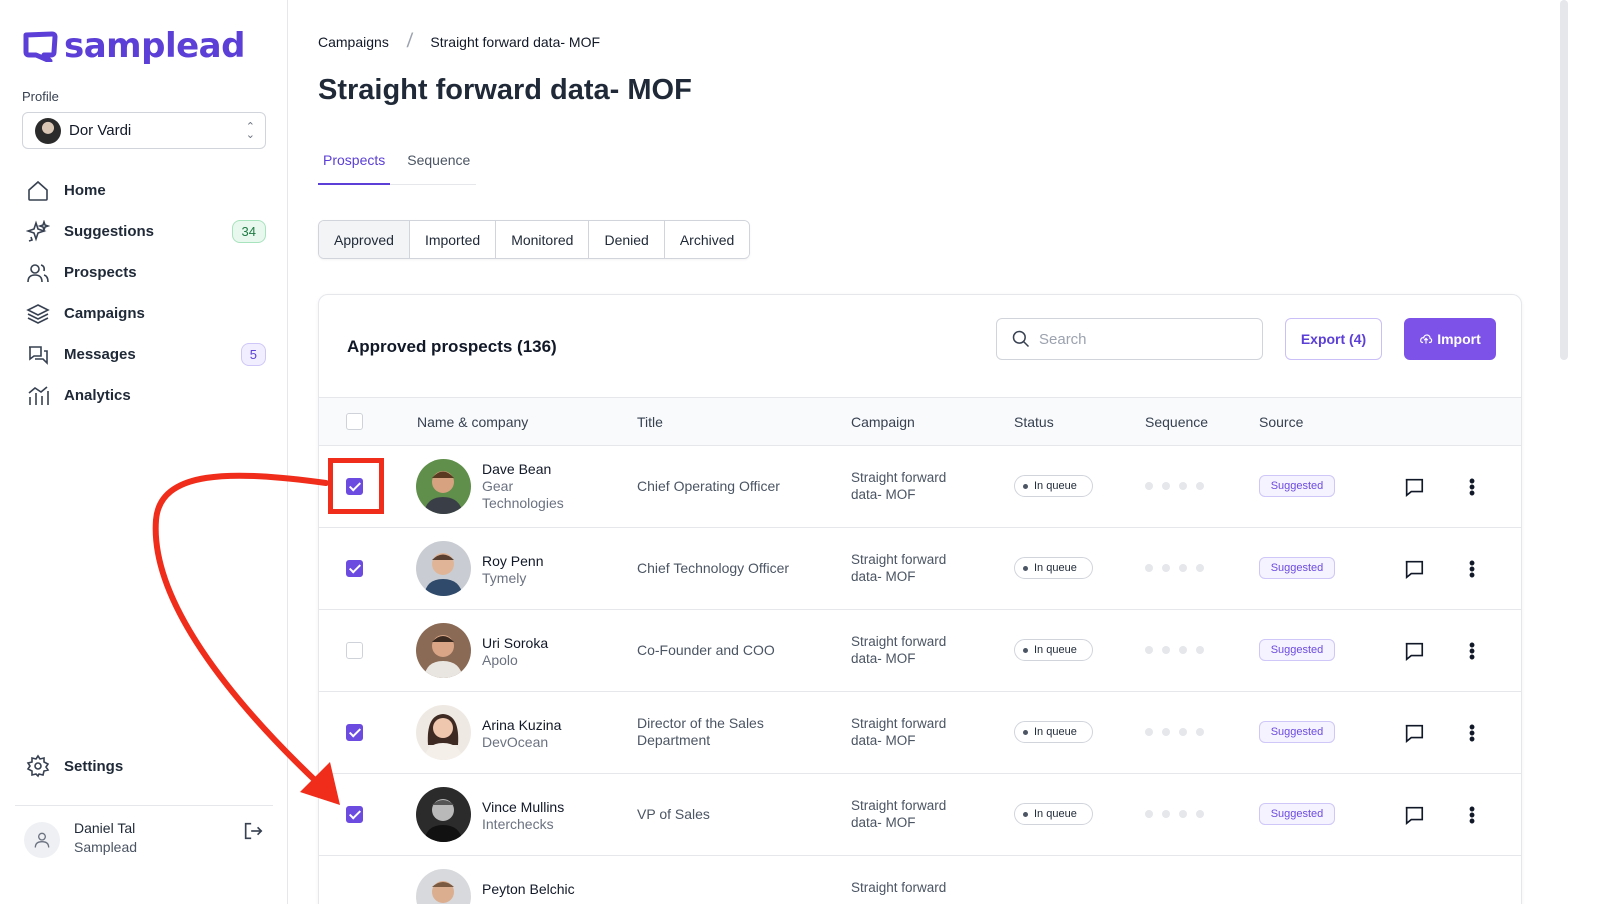 Image resolution: width=1600 pixels, height=904 pixels. What do you see at coordinates (144, 231) in the screenshot?
I see `sidebar-item-suggestions: Suggestions 34` at bounding box center [144, 231].